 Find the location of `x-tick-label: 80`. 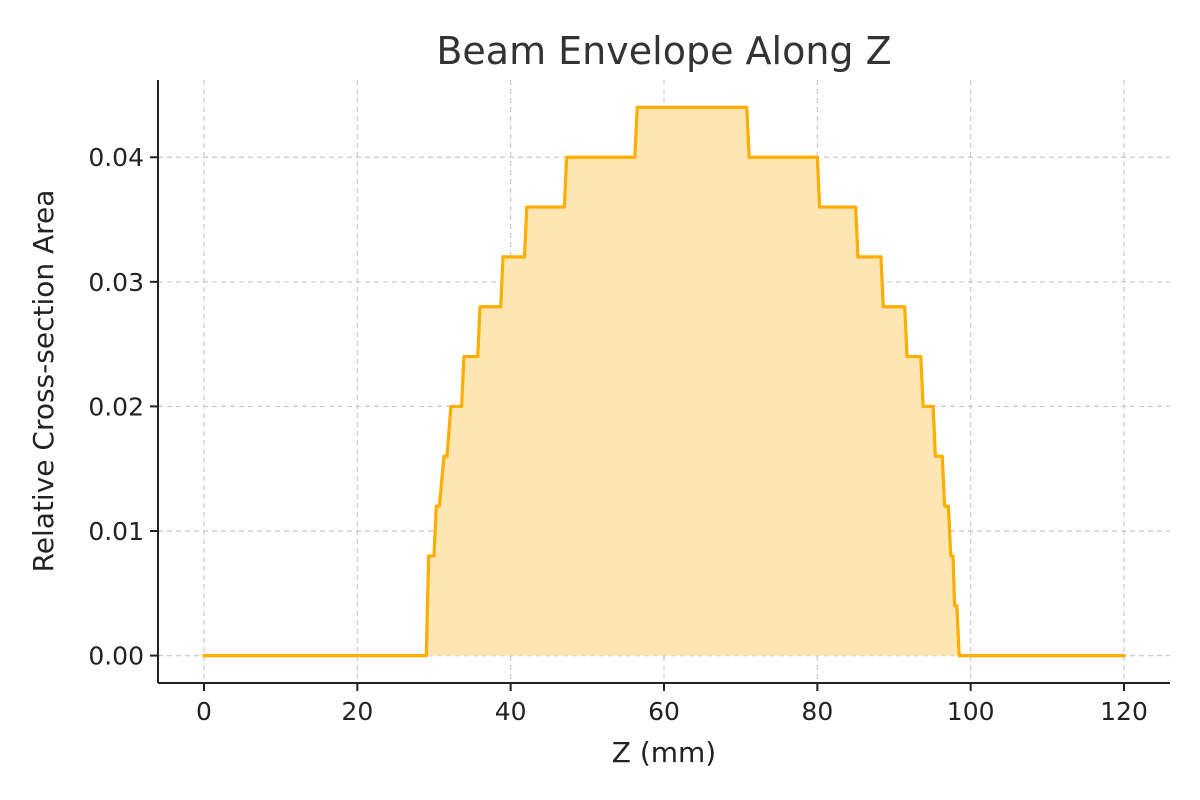

x-tick-label: 80 is located at coordinates (817, 711).